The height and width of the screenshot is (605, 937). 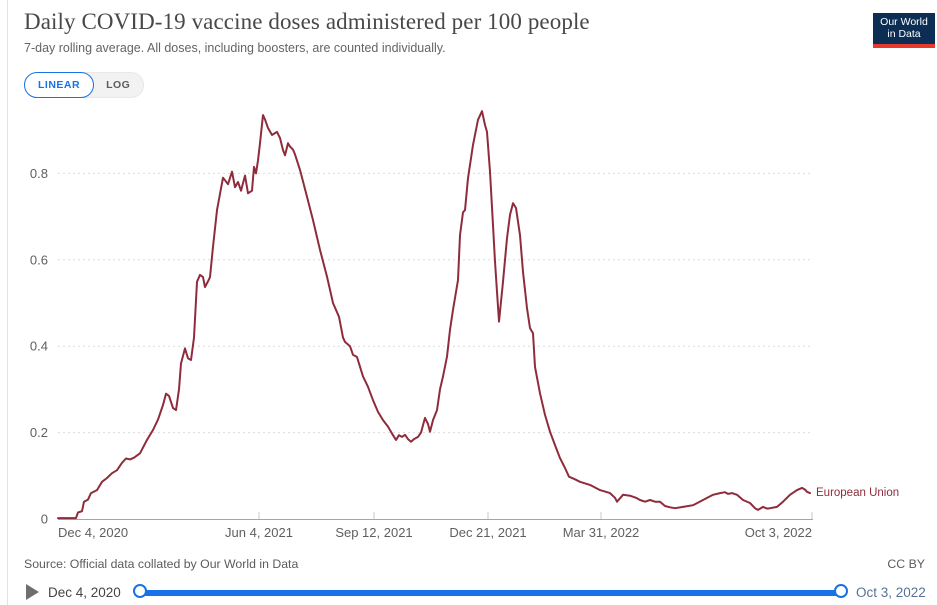 I want to click on y-axis-tick-label: 0.8, so click(x=39, y=173).